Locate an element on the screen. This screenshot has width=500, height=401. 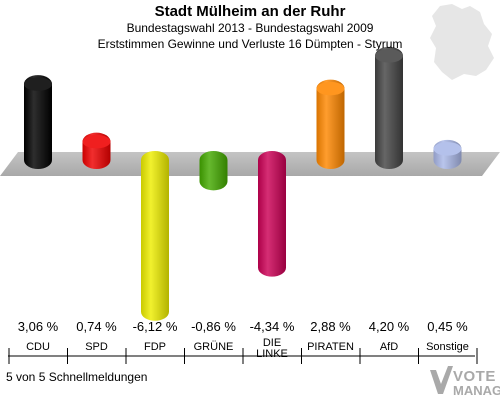
category-label: CDU is located at coordinates (38, 347).